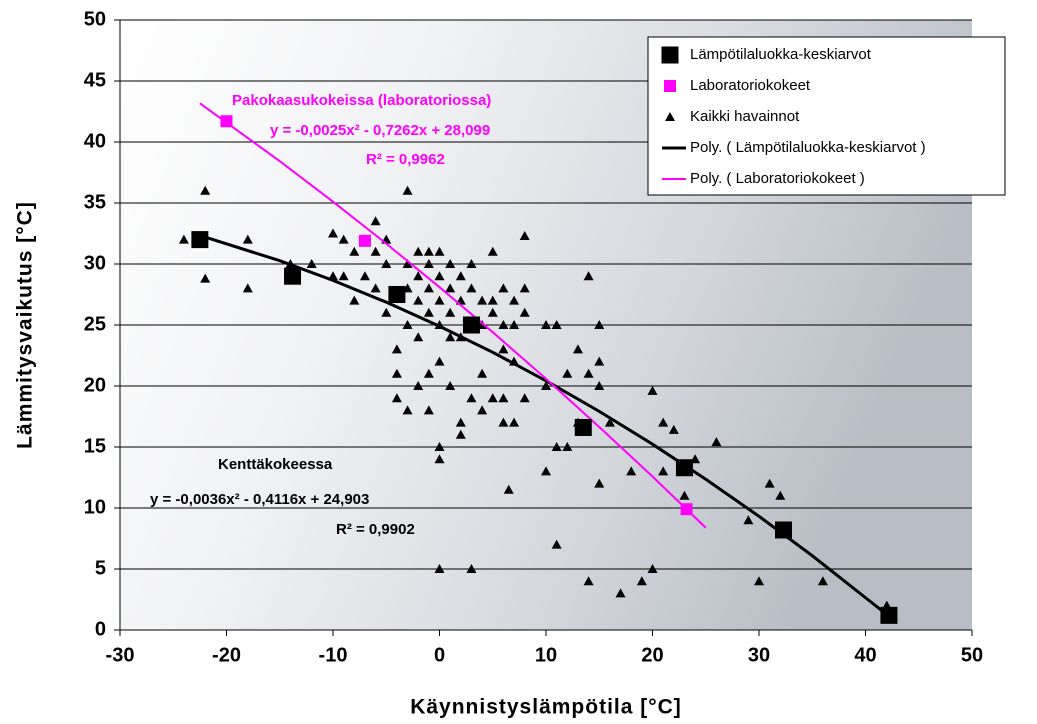  What do you see at coordinates (826, 116) in the screenshot?
I see `legend-box` at bounding box center [826, 116].